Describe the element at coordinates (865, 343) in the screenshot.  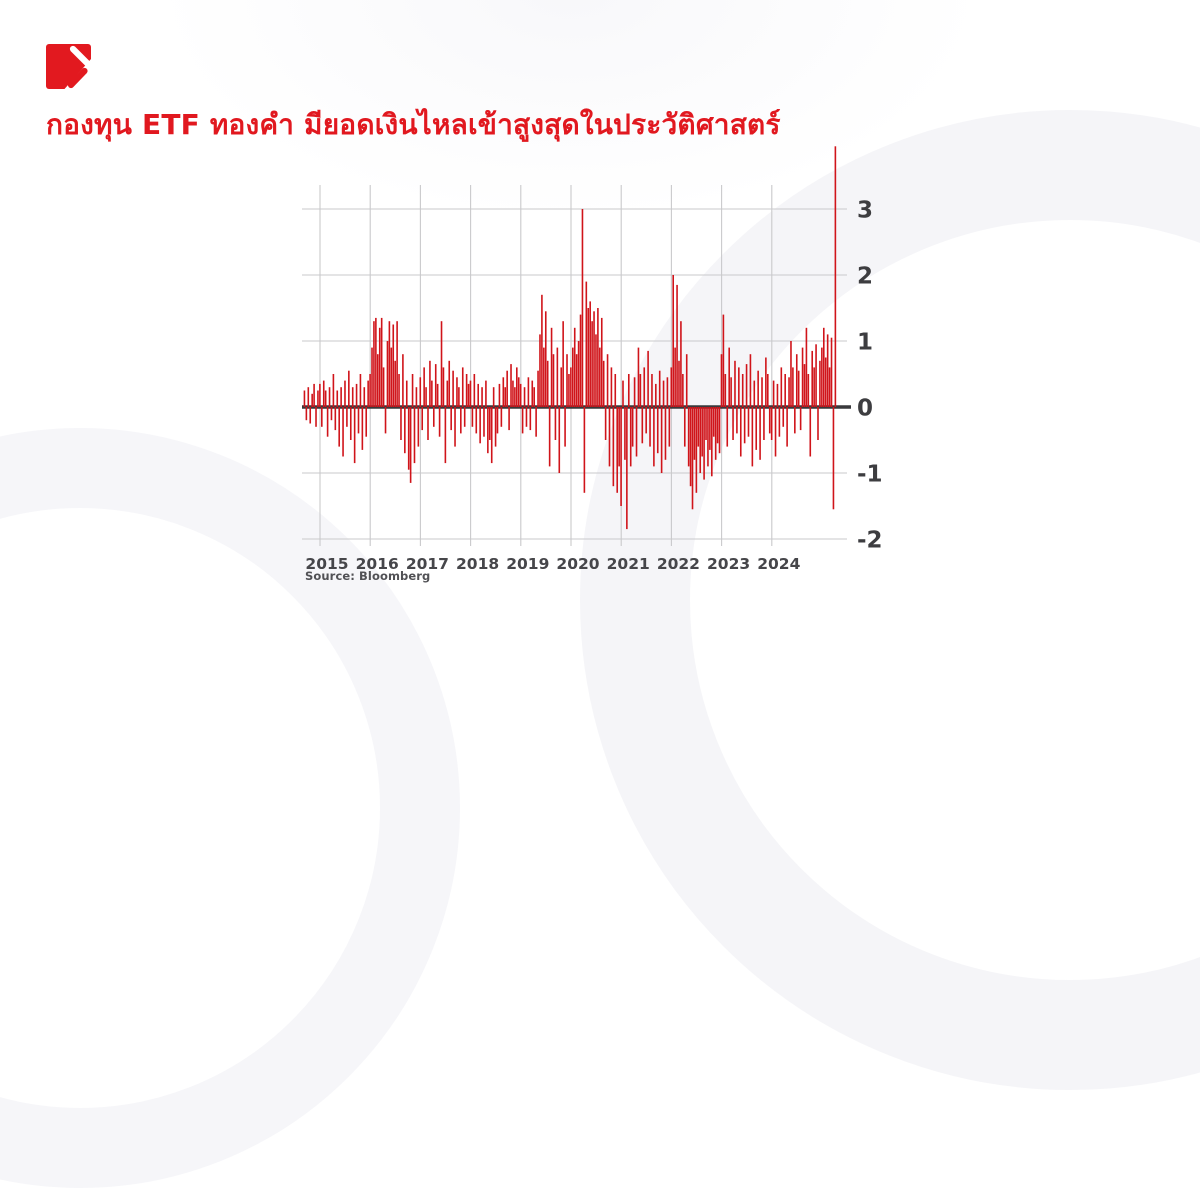
I see `y-axis-tick-label: 1` at that location.